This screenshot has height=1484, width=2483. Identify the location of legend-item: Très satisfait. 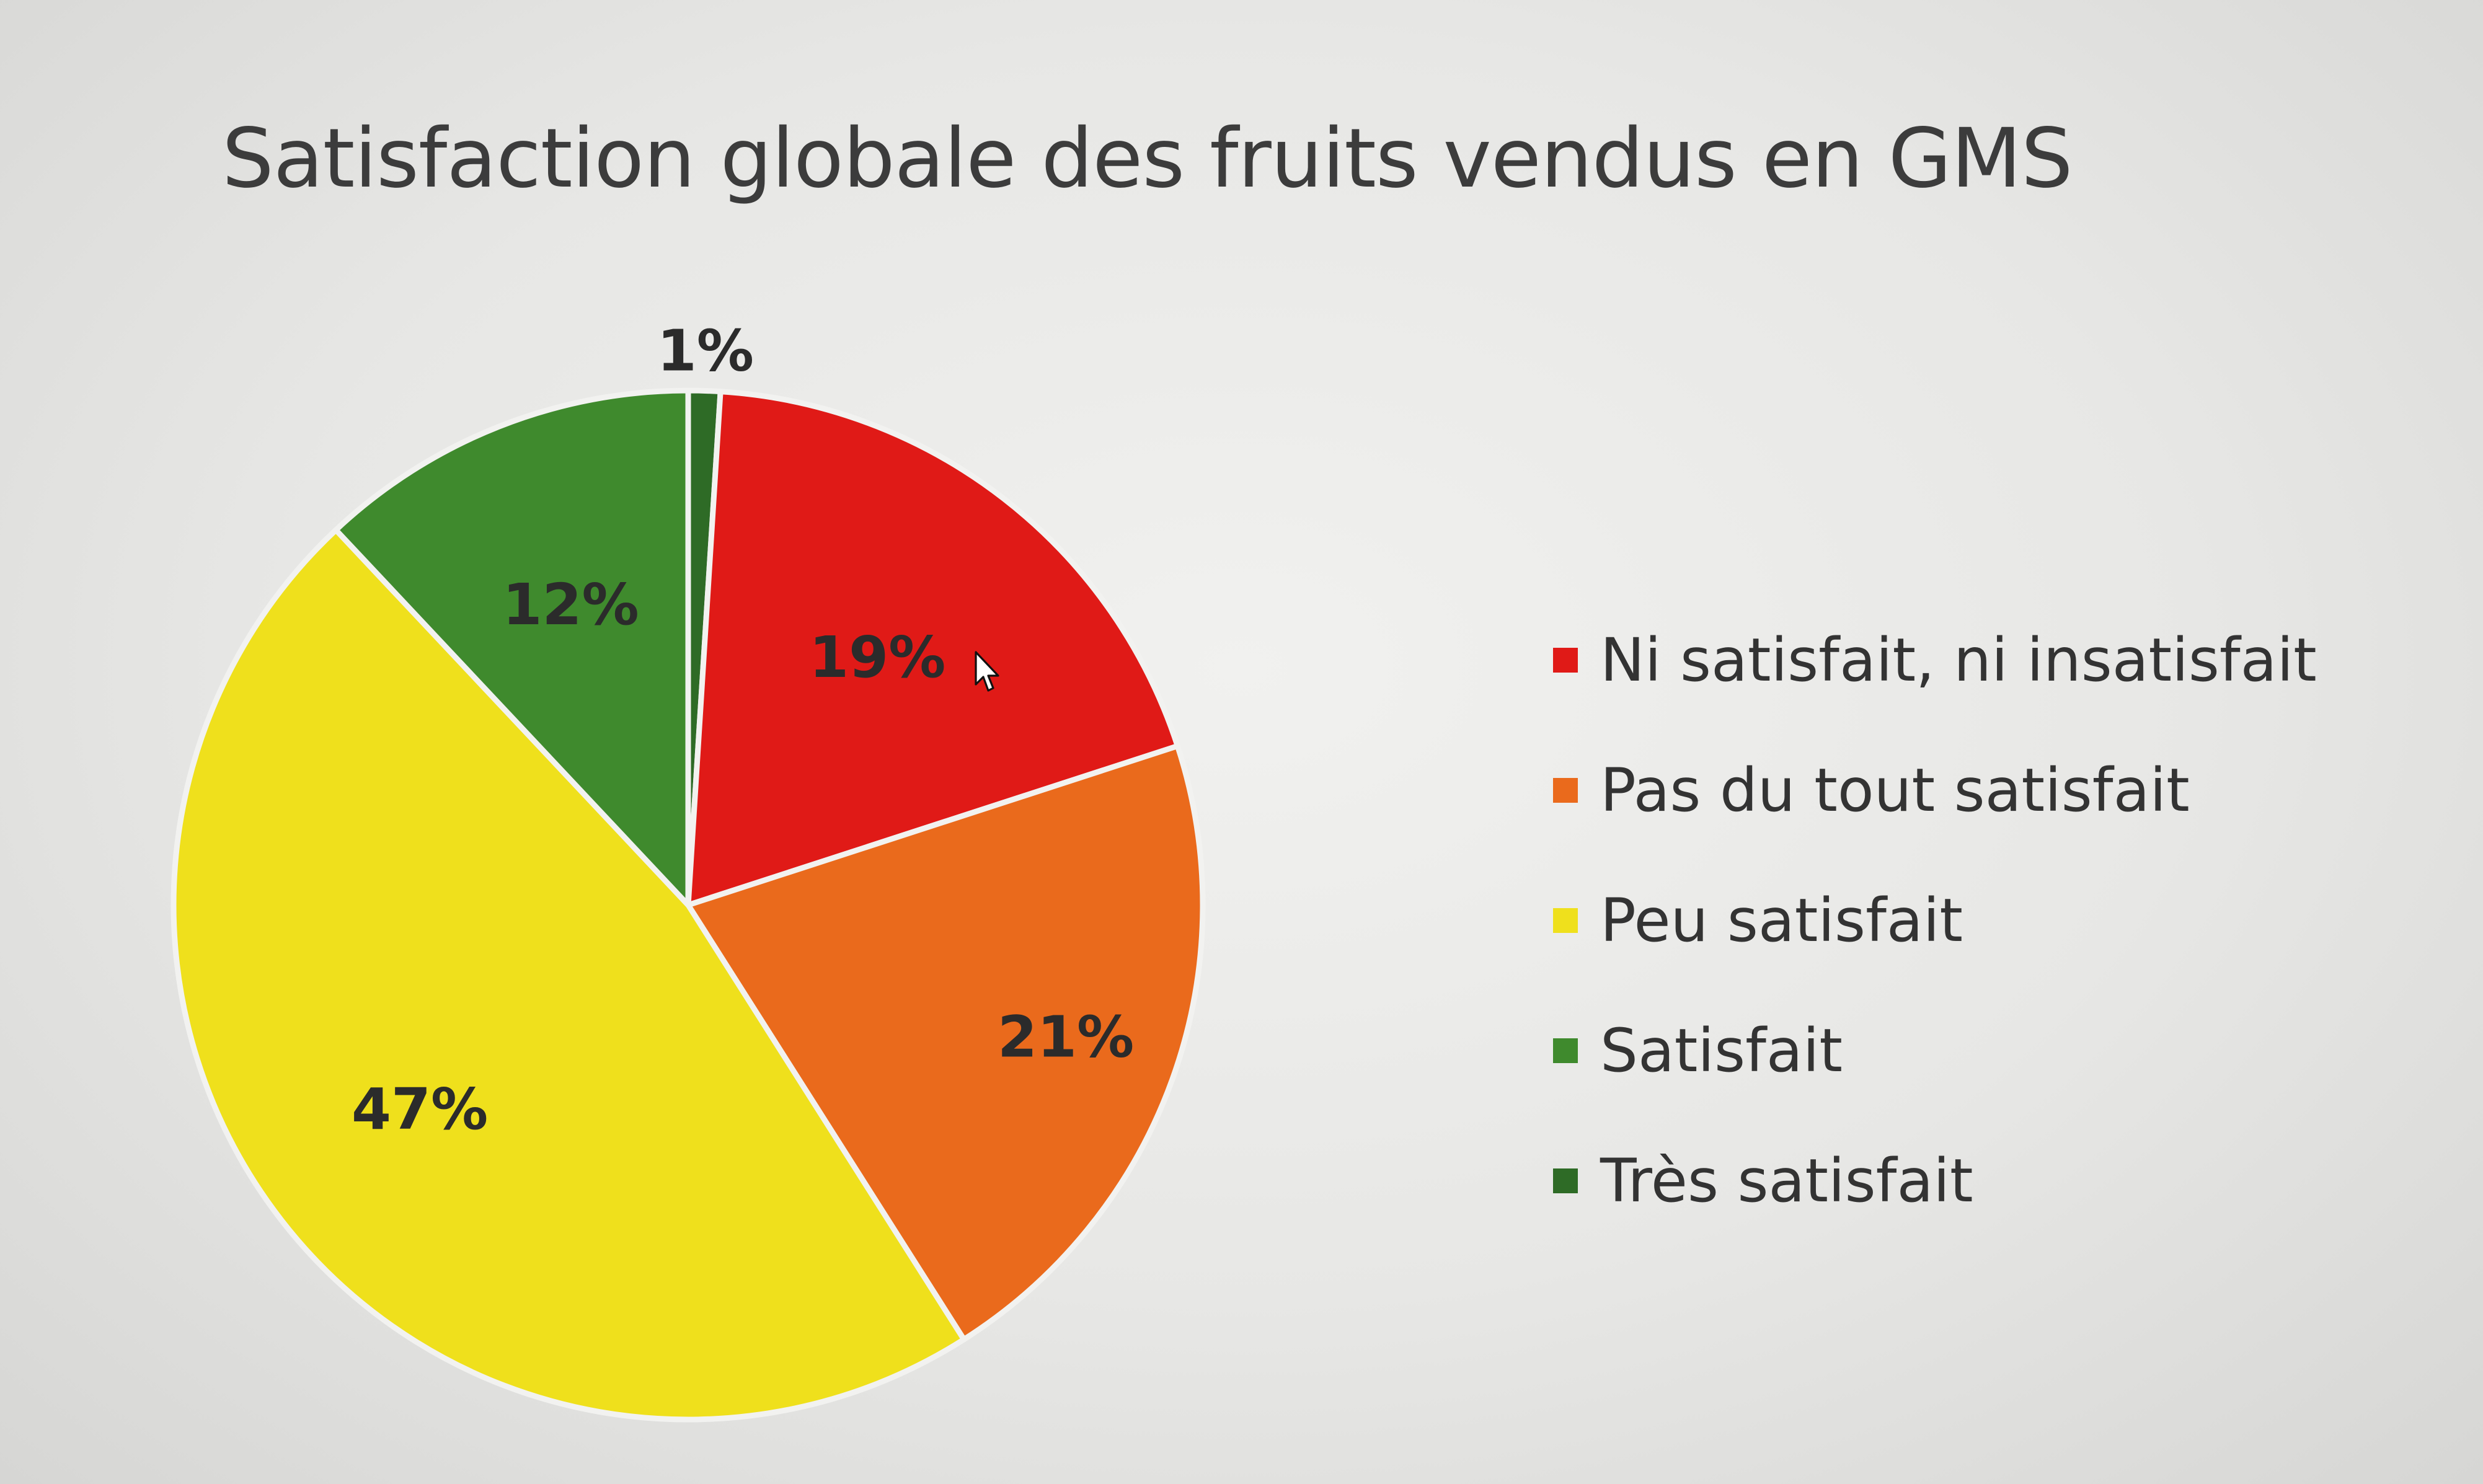
(1935, 1181).